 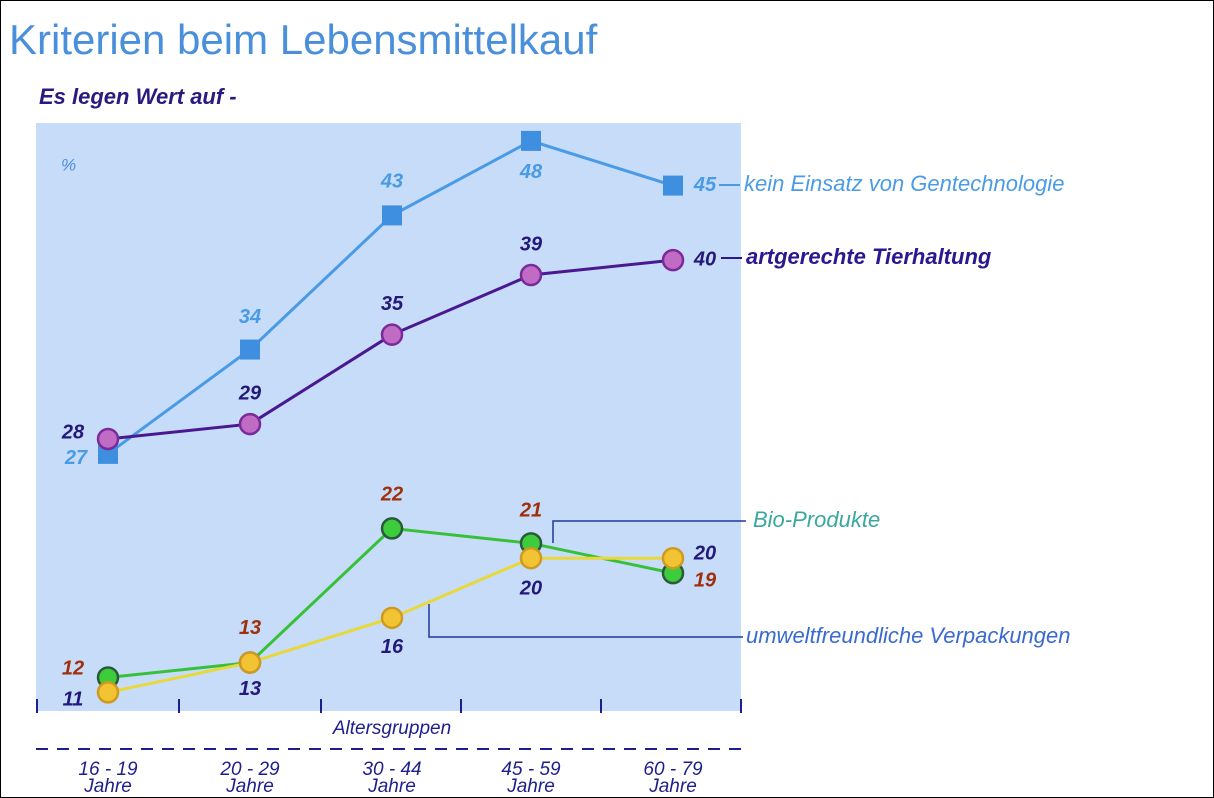 What do you see at coordinates (816, 519) in the screenshot?
I see `series-name: Bio-Produkte` at bounding box center [816, 519].